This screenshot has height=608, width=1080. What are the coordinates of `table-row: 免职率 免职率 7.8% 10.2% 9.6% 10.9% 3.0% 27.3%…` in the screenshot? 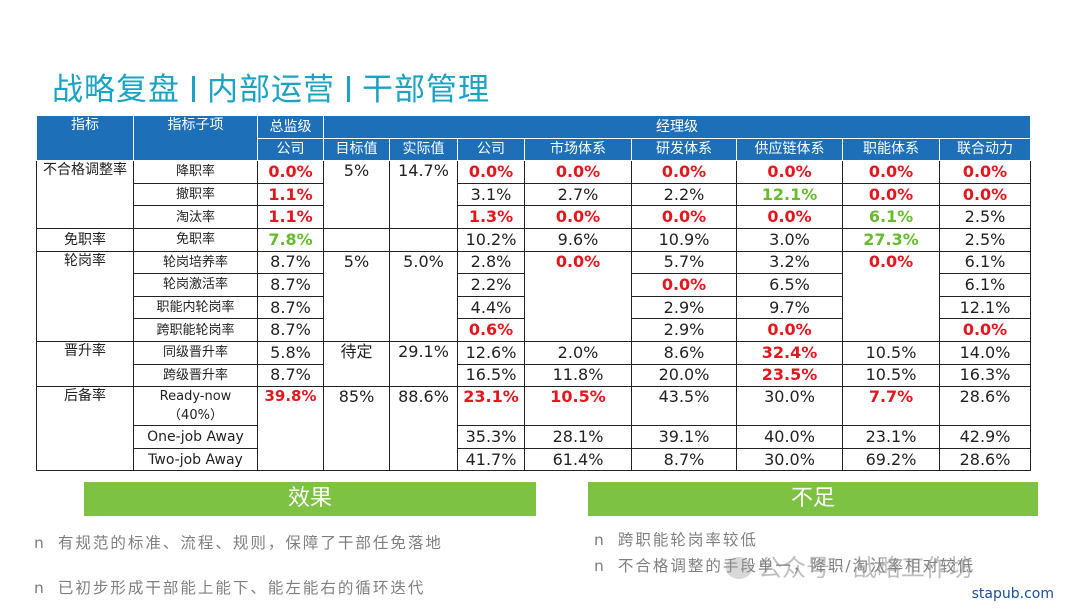 It's located at (533, 239).